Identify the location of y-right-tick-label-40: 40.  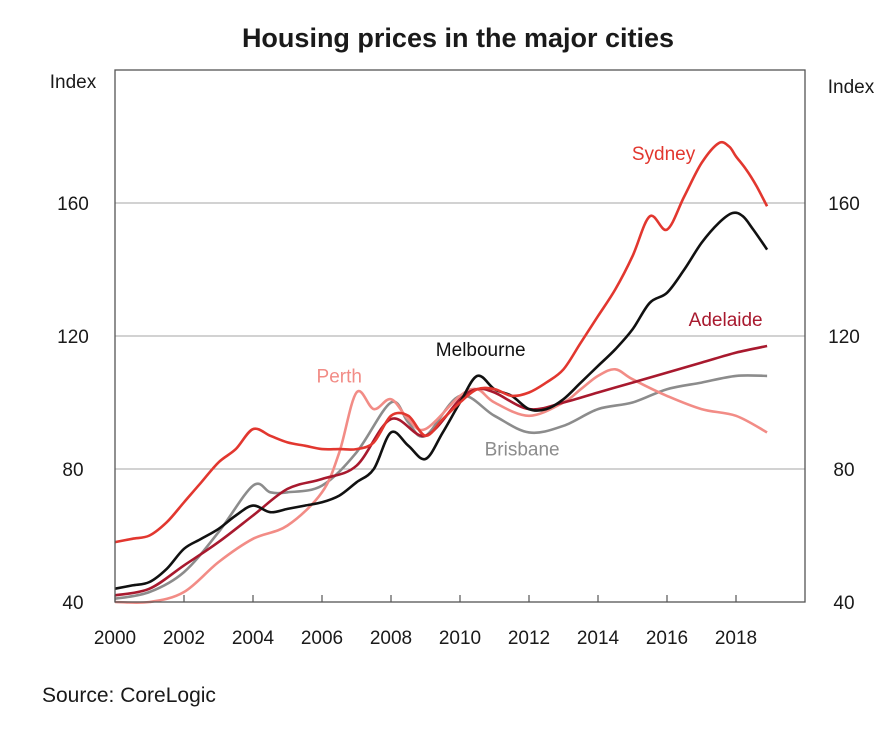
(843, 603).